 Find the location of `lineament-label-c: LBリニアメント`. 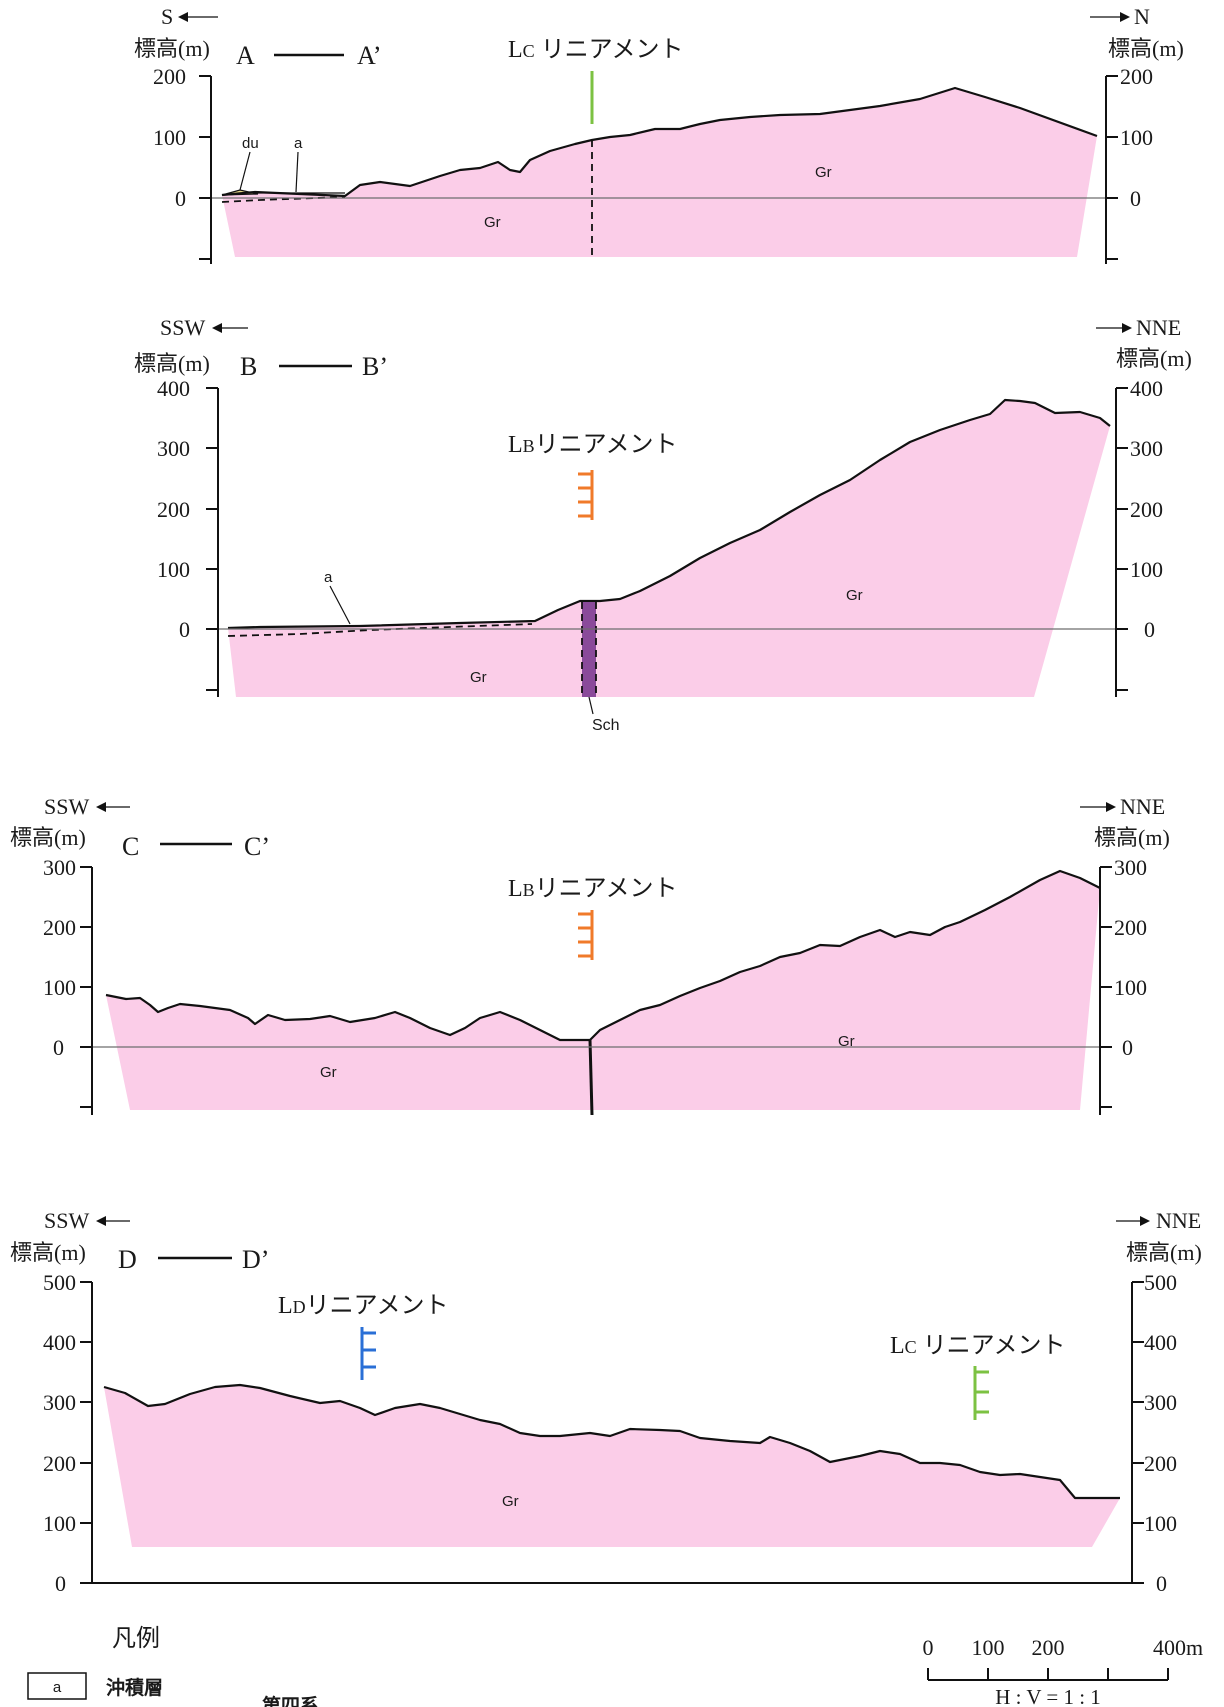

lineament-label-c: LBリニアメント is located at coordinates (593, 889).